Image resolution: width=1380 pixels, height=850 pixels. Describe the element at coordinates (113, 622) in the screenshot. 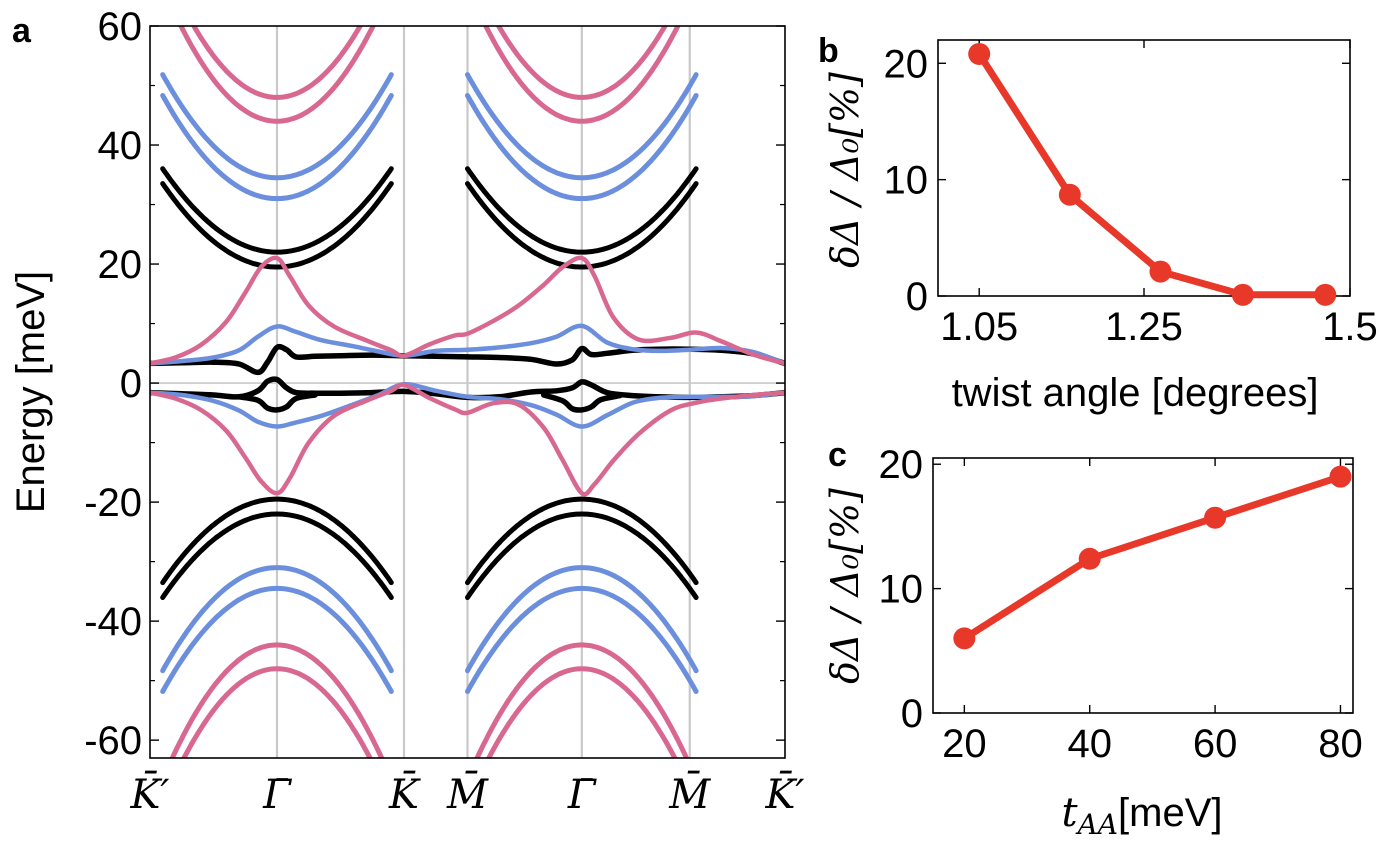

I see `y-tick-label: -40` at that location.